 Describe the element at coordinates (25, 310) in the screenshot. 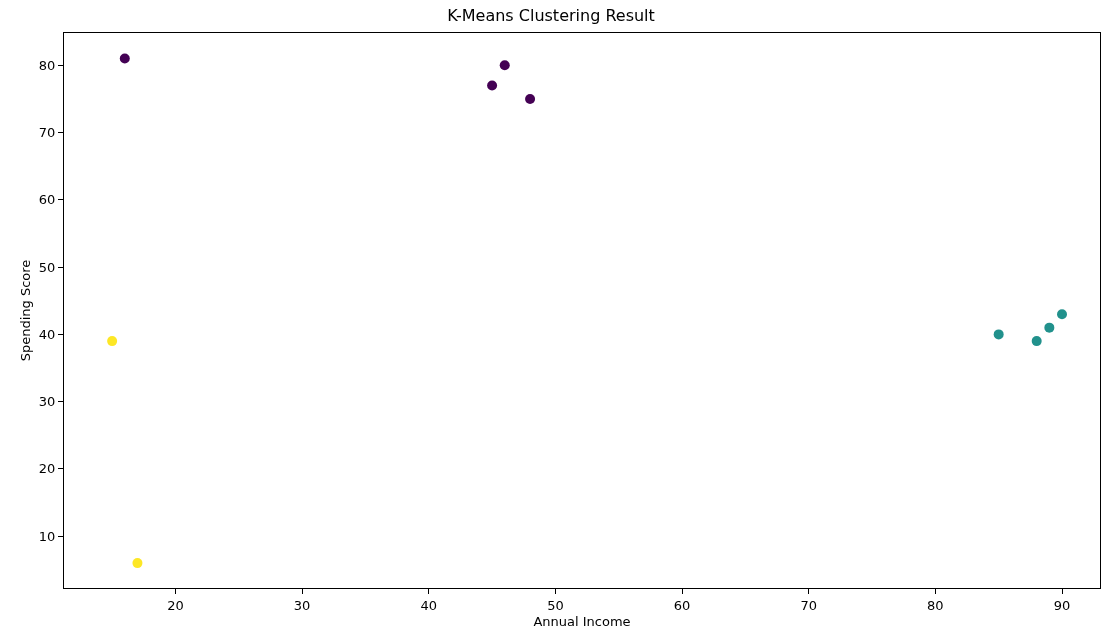

I see `y-axis-title: Spending Score` at that location.